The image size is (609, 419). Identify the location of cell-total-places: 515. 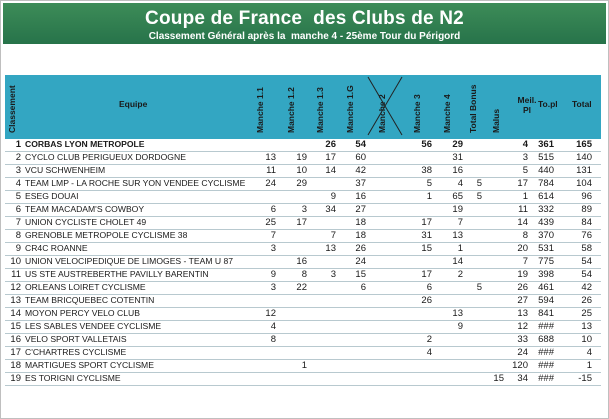
(546, 157).